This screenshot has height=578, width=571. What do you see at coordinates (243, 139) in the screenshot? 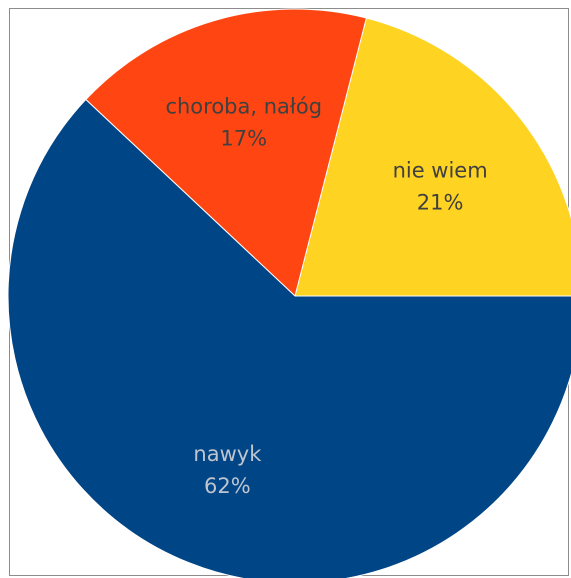
I see `slice-value-label-1: 17%` at bounding box center [243, 139].